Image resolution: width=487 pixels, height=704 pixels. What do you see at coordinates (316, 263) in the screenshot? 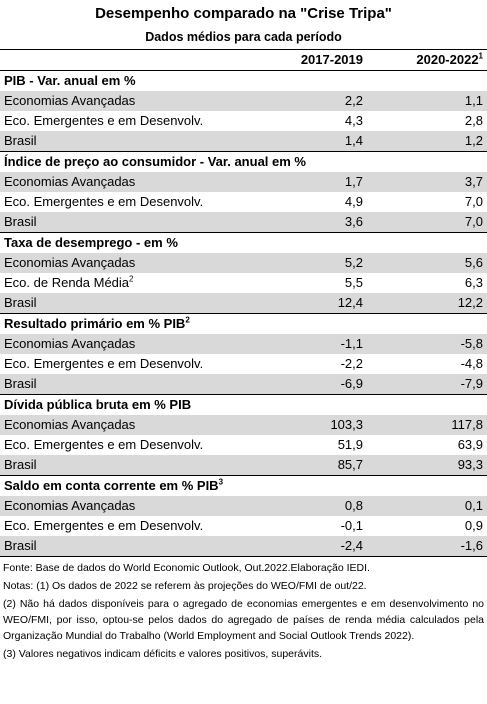
I see `value-cell: 5,2` at bounding box center [316, 263].